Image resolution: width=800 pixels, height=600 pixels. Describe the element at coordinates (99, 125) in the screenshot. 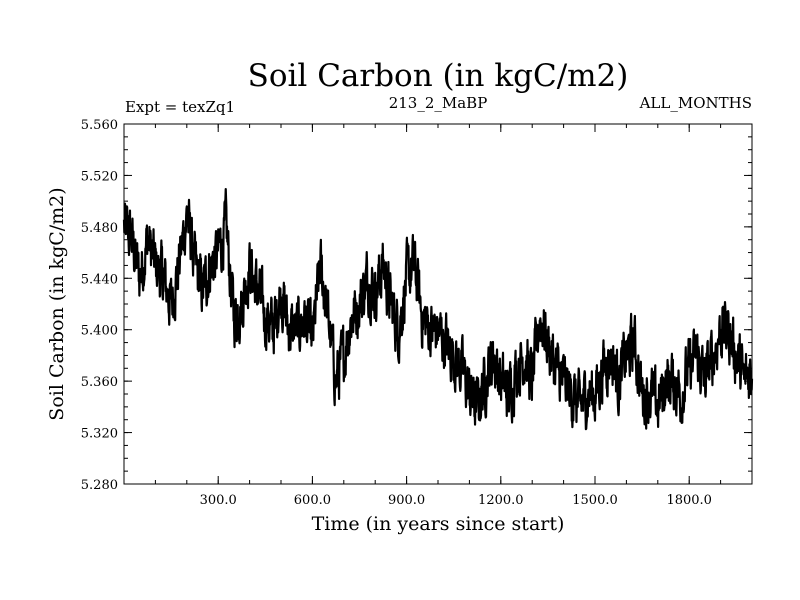

I see `y-tick-label: 5.560` at that location.